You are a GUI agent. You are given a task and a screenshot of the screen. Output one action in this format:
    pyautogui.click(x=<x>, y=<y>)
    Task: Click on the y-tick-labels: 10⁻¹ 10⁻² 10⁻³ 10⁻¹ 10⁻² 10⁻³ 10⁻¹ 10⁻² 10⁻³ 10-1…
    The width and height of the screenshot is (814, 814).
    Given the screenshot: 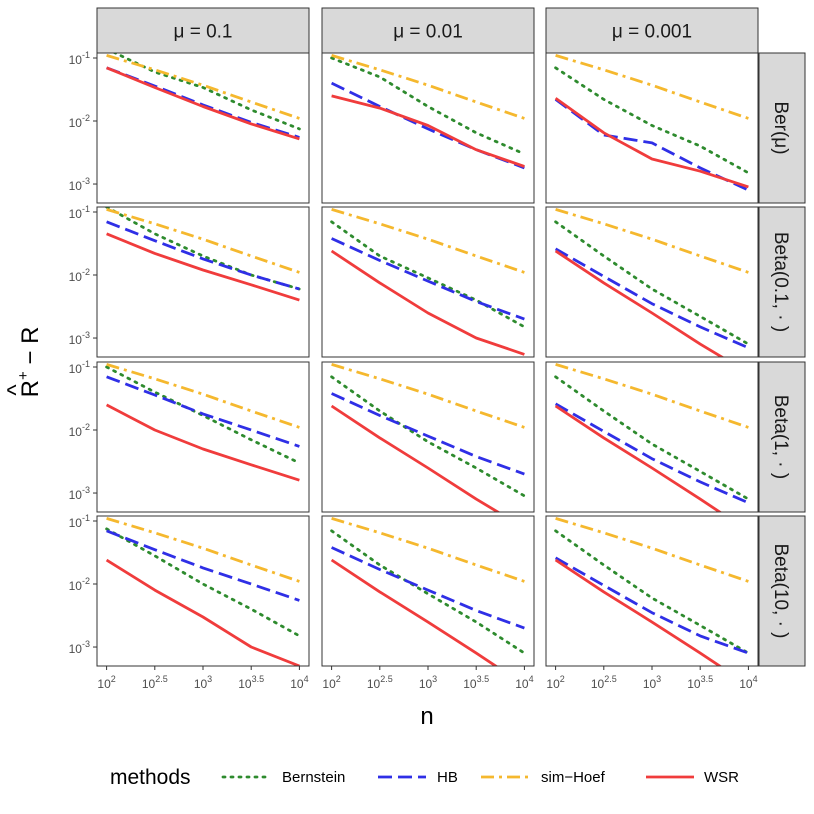 What is the action you would take?
    pyautogui.click(x=83, y=353)
    